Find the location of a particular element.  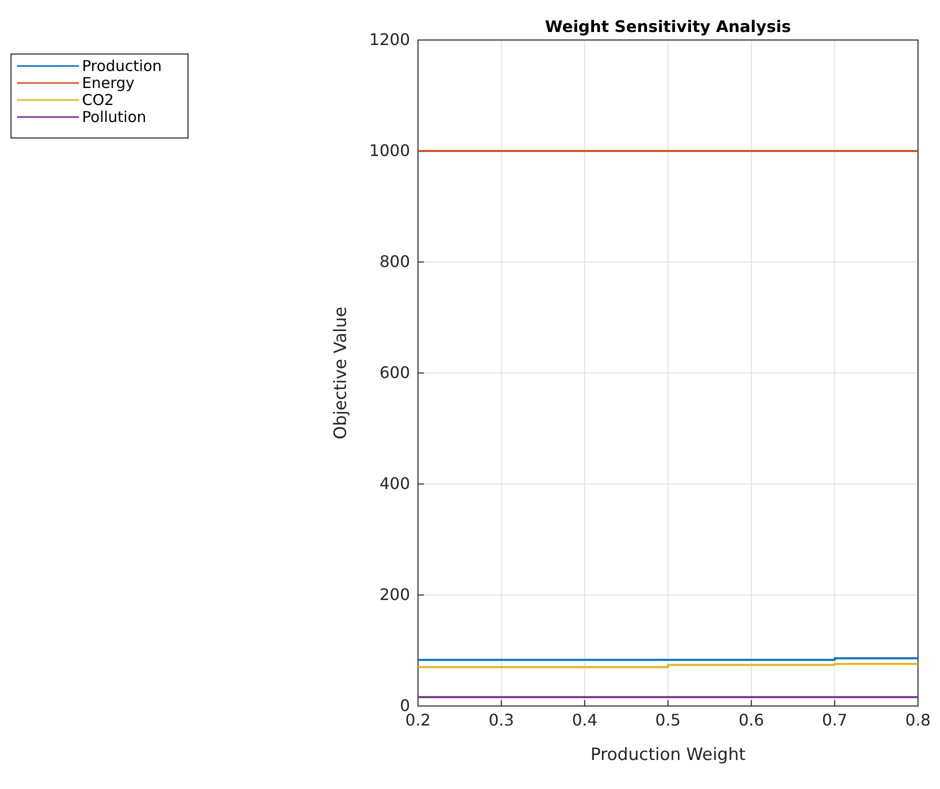

y-tick-label: 1200 is located at coordinates (389, 40).